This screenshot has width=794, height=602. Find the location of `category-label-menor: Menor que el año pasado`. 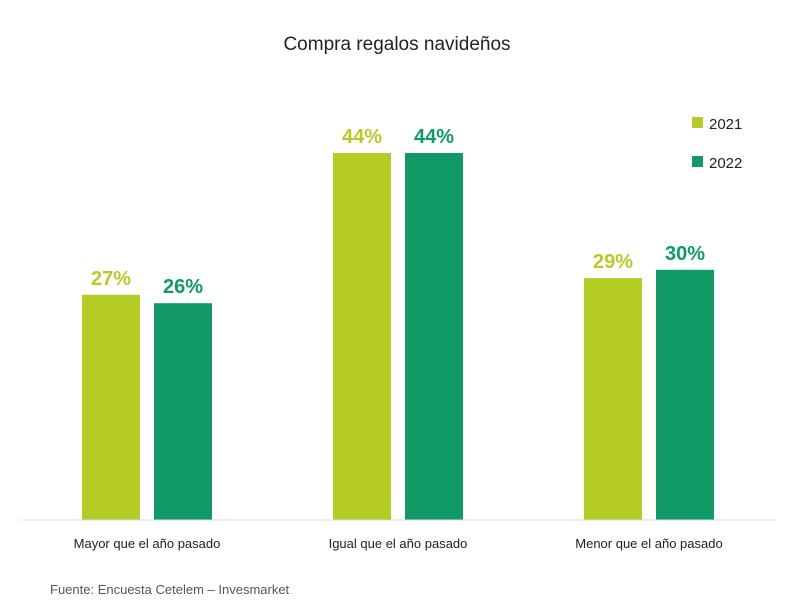

category-label-menor: Menor que el año pasado is located at coordinates (648, 543).